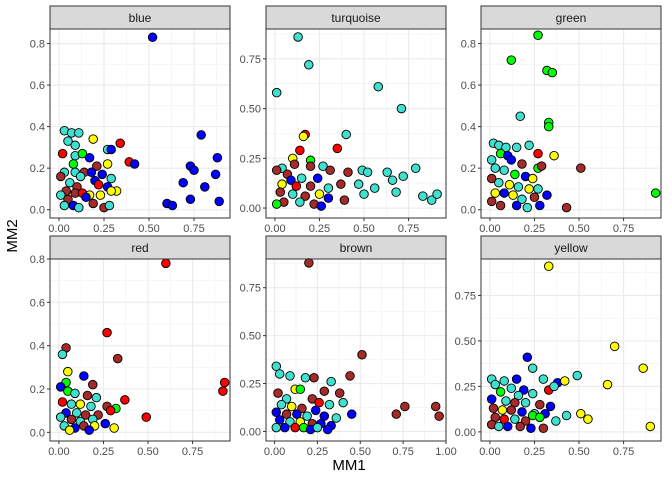 The height and width of the screenshot is (480, 672). I want to click on y-tick-label: 0.50, so click(250, 110).